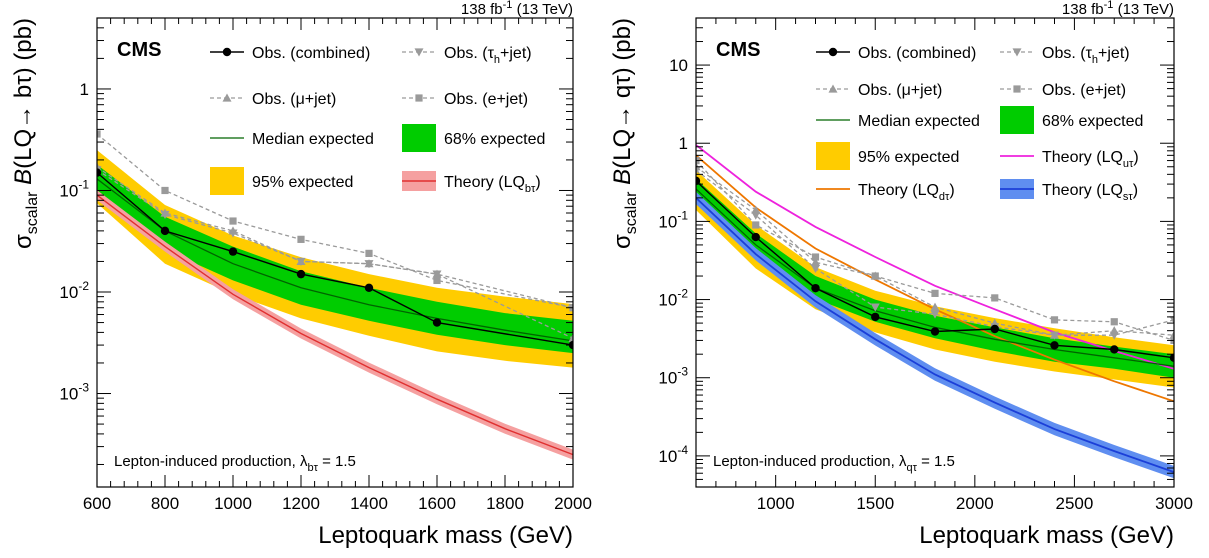  What do you see at coordinates (486, 99) in the screenshot?
I see `legend-label: Obs. (e+jet)` at bounding box center [486, 99].